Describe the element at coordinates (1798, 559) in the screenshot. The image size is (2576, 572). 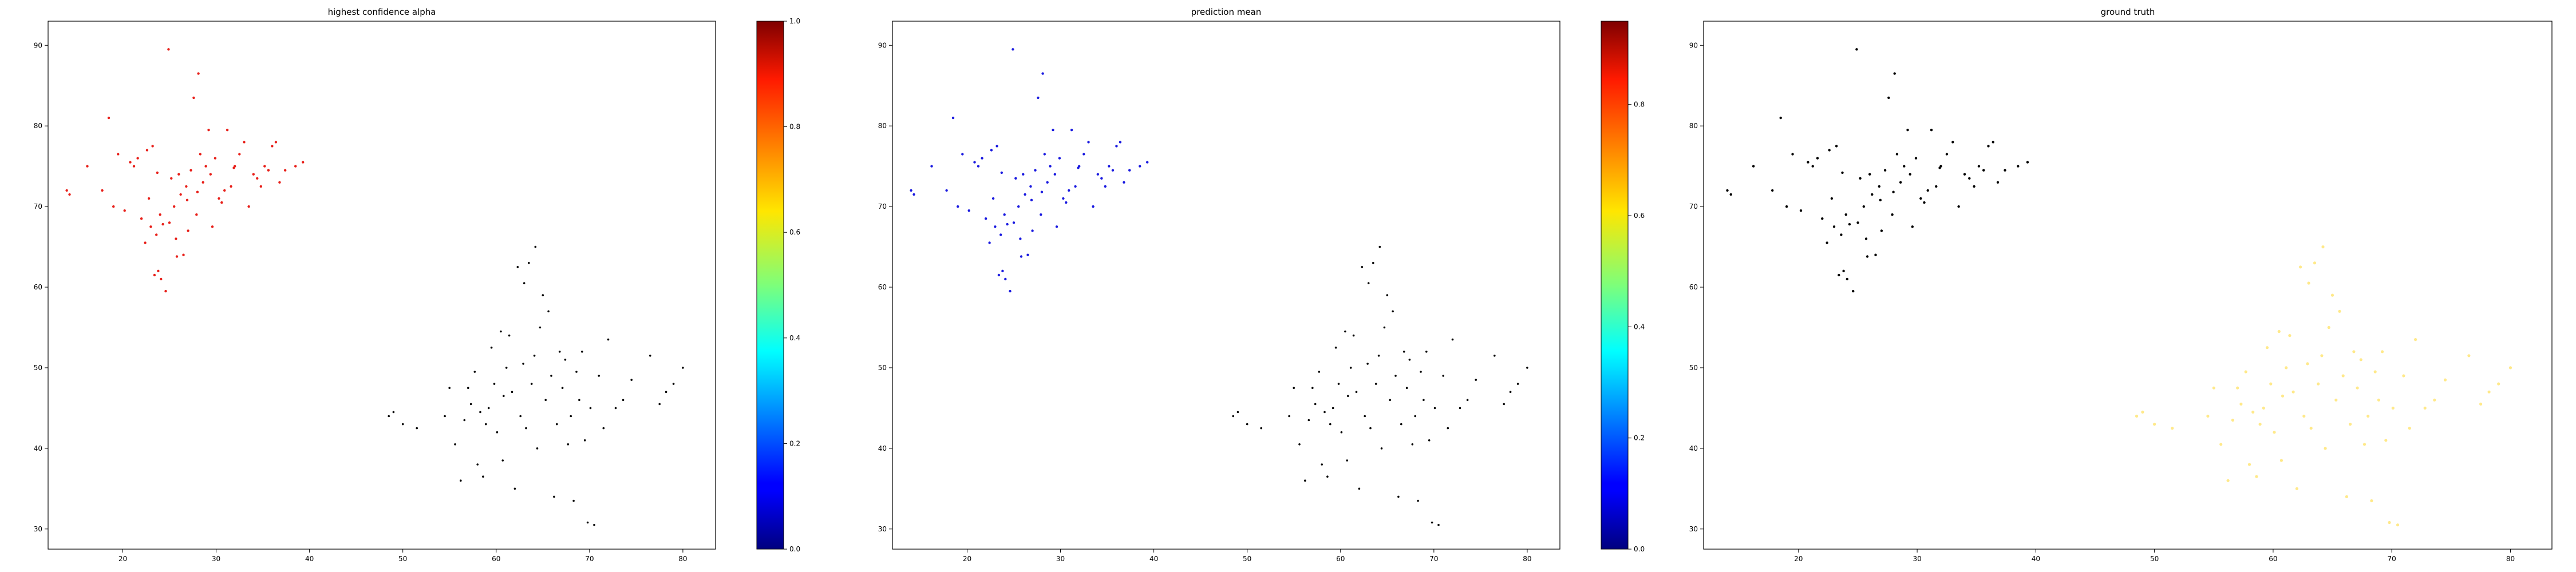
I see `x-tick-label: 20` at that location.